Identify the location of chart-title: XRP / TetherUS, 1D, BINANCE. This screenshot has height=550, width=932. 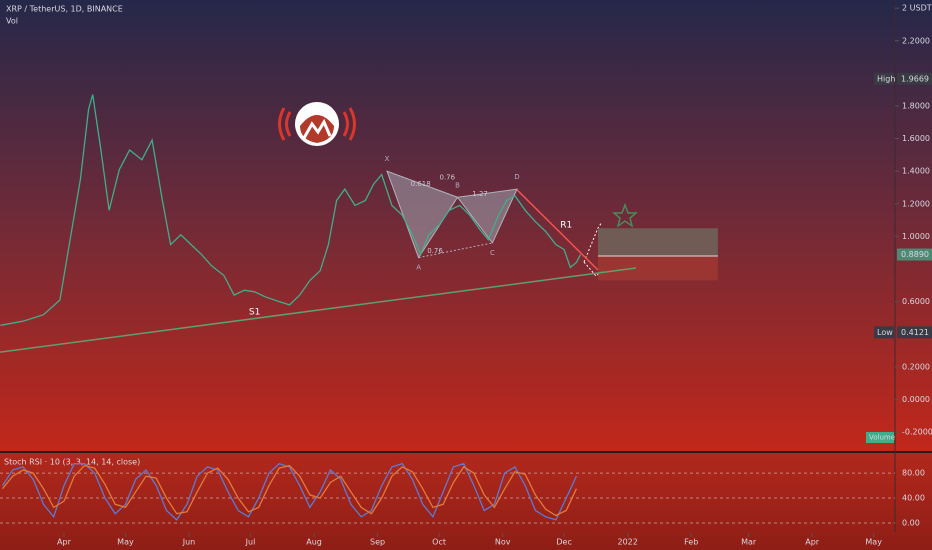
(64, 9).